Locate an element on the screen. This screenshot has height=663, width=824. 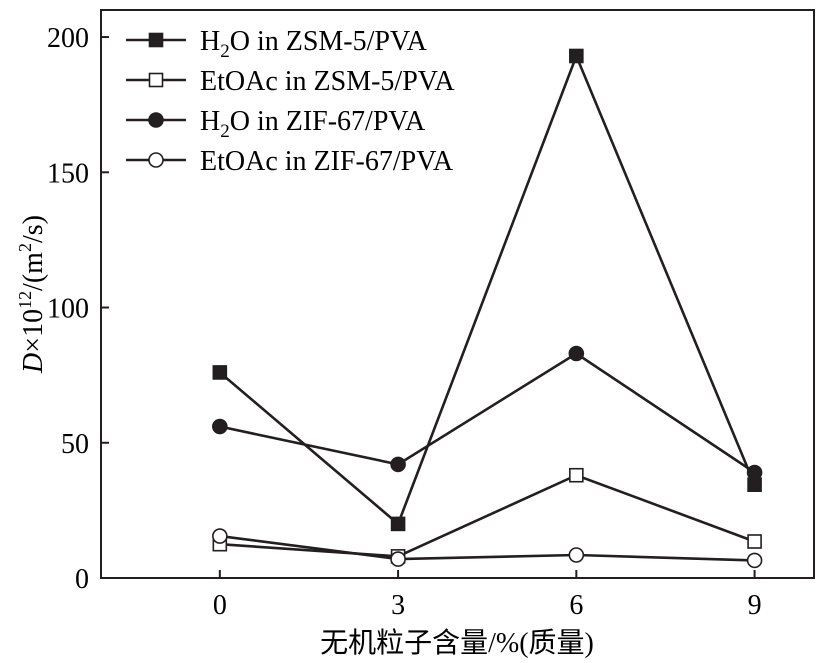
y-tick-label: 100 is located at coordinates (68, 309).